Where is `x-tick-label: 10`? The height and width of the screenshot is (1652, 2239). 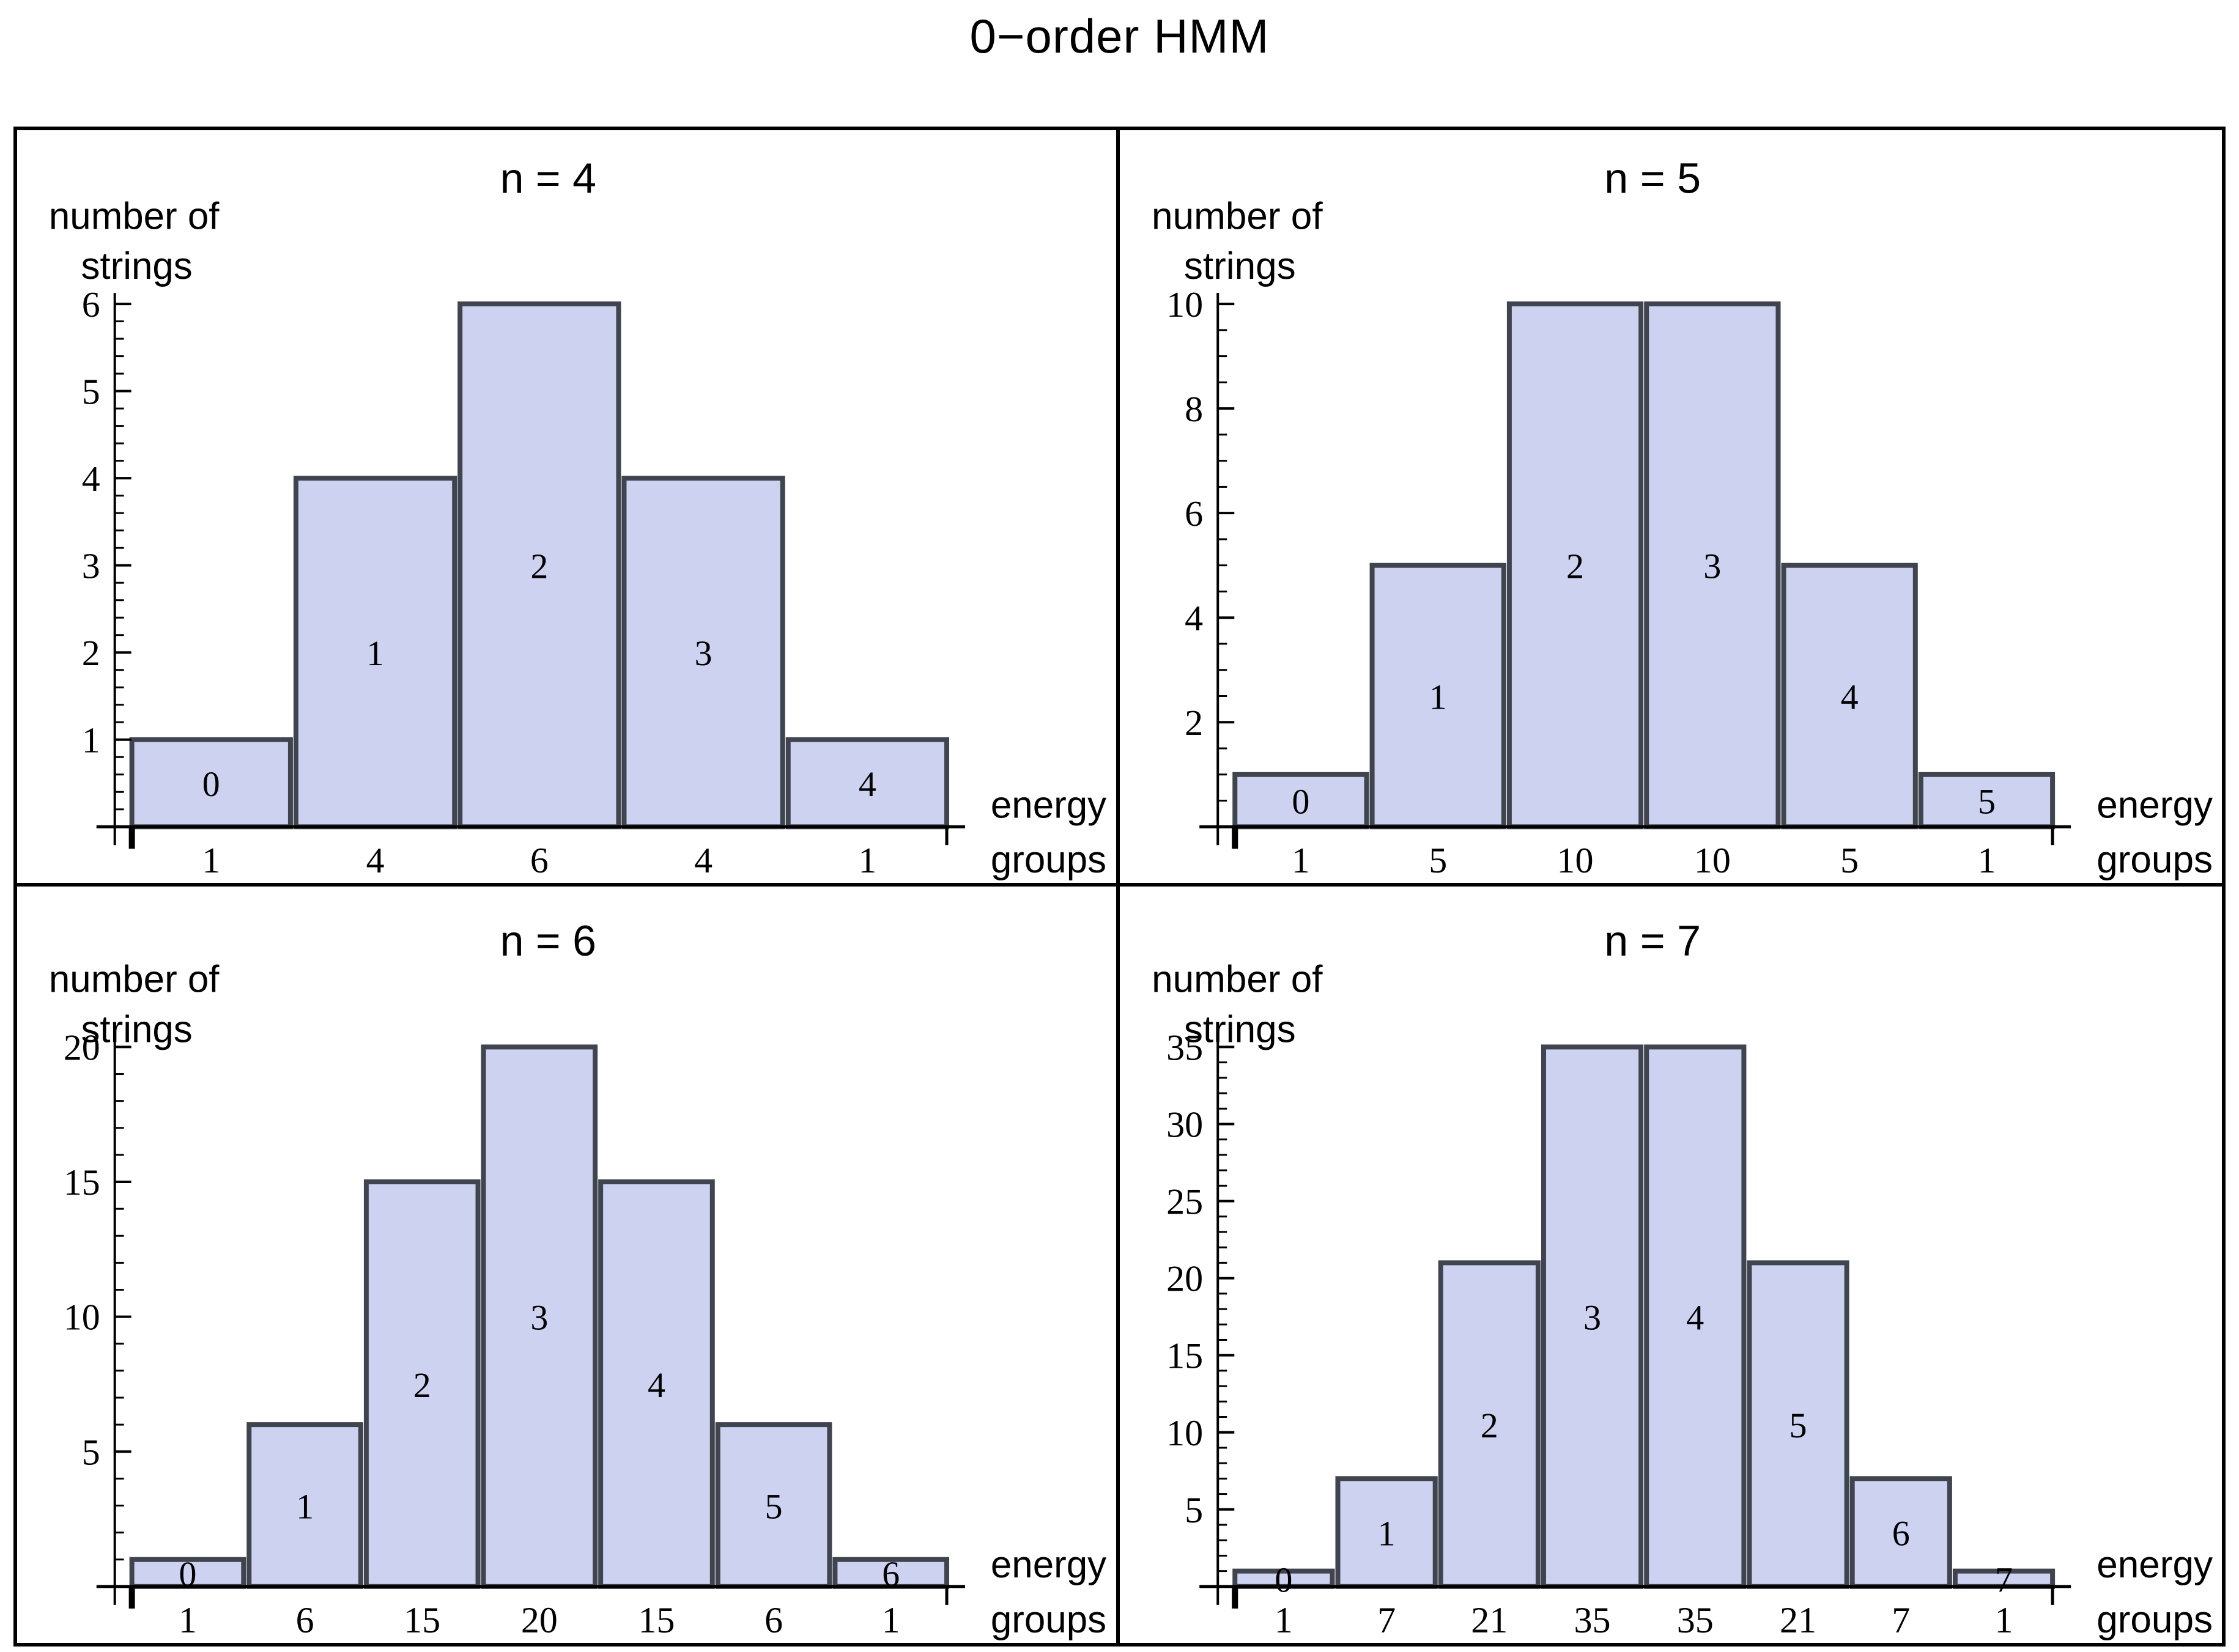 x-tick-label: 10 is located at coordinates (1574, 860).